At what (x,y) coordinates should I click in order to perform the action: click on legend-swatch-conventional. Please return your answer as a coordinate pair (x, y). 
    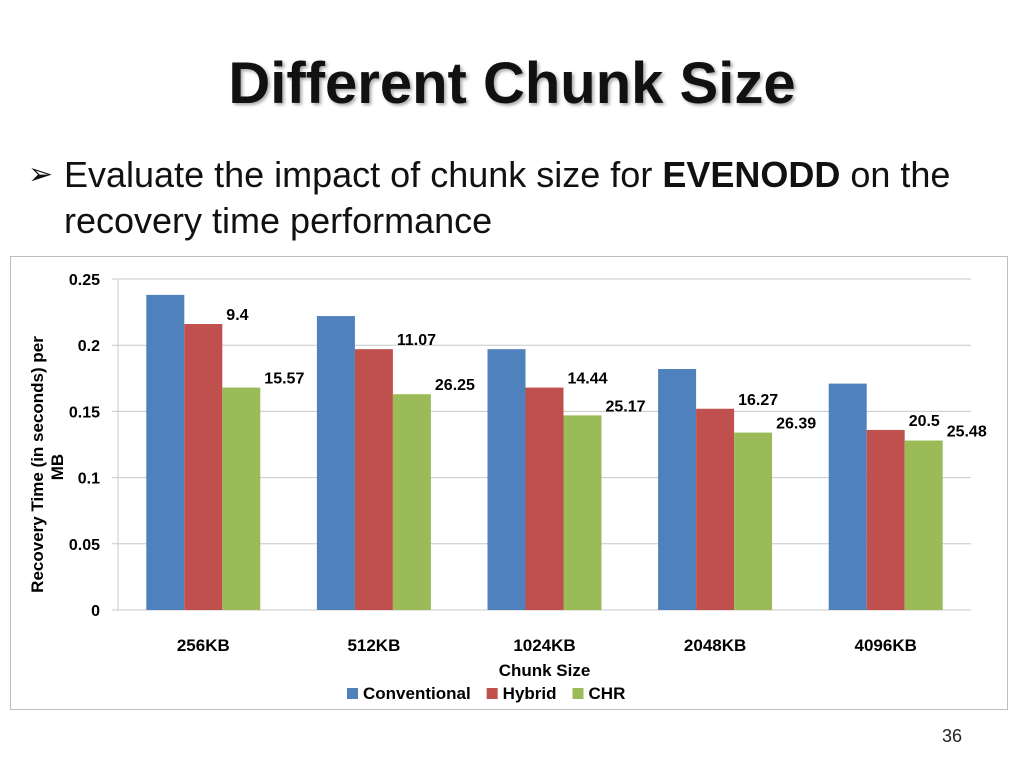
    Looking at the image, I should click on (352, 693).